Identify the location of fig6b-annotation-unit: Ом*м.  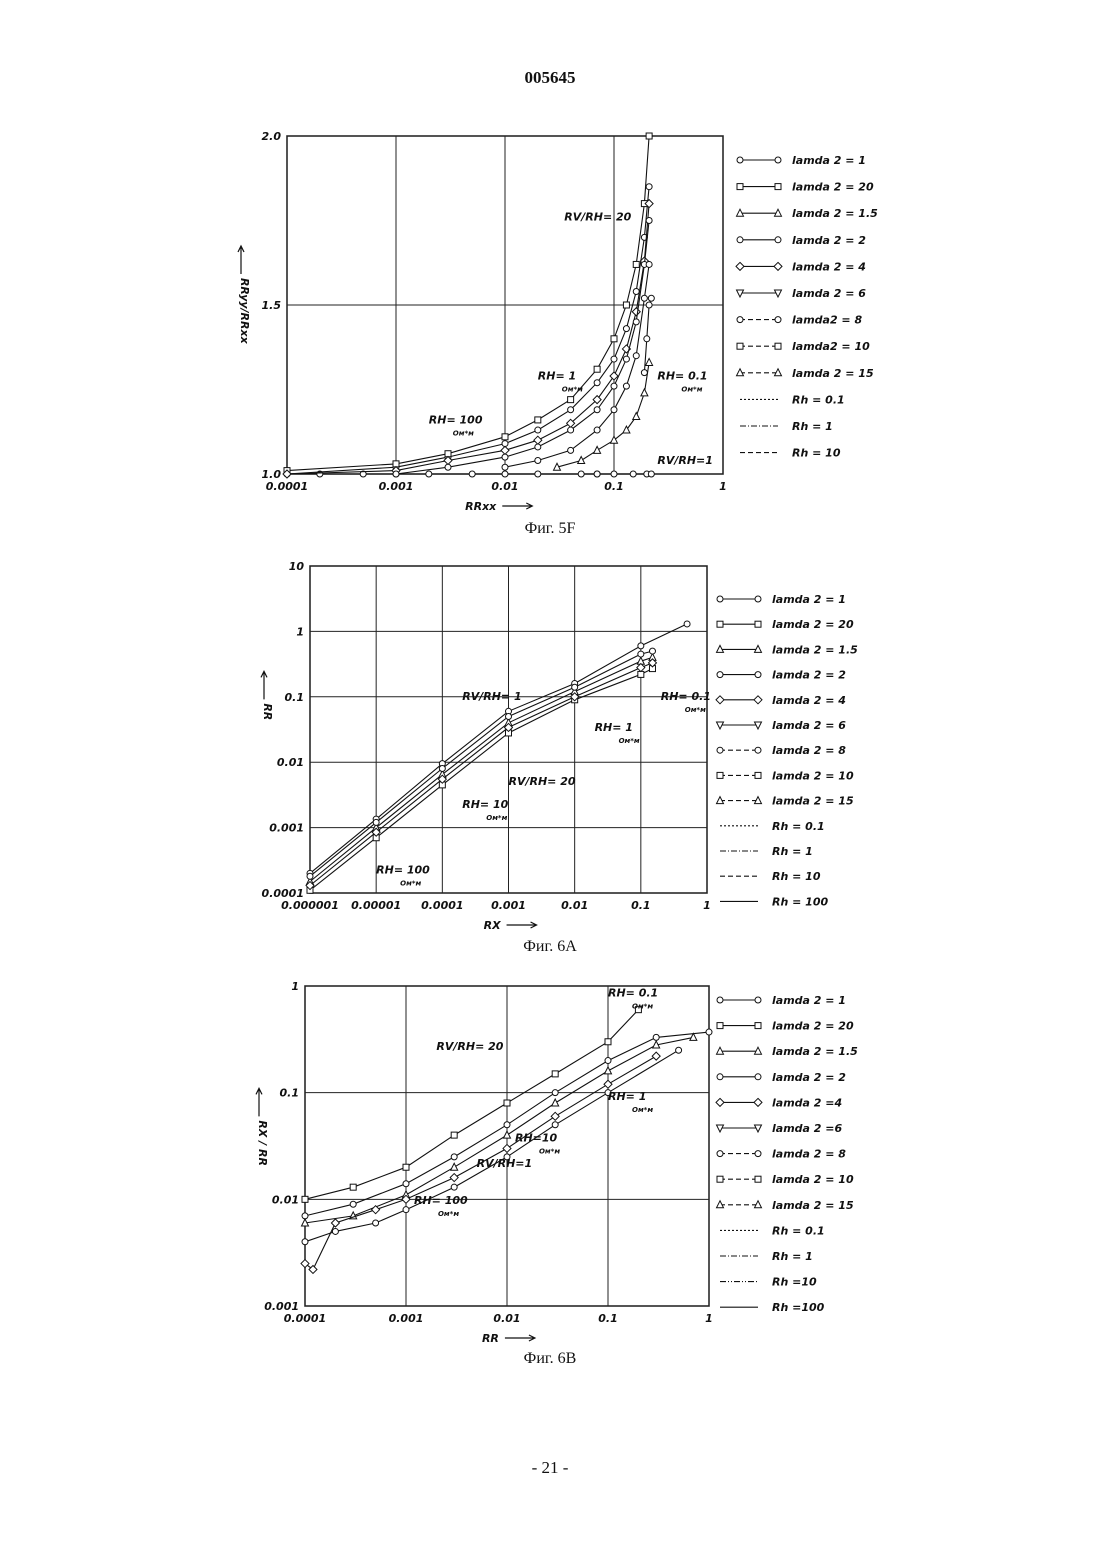
(549, 1151).